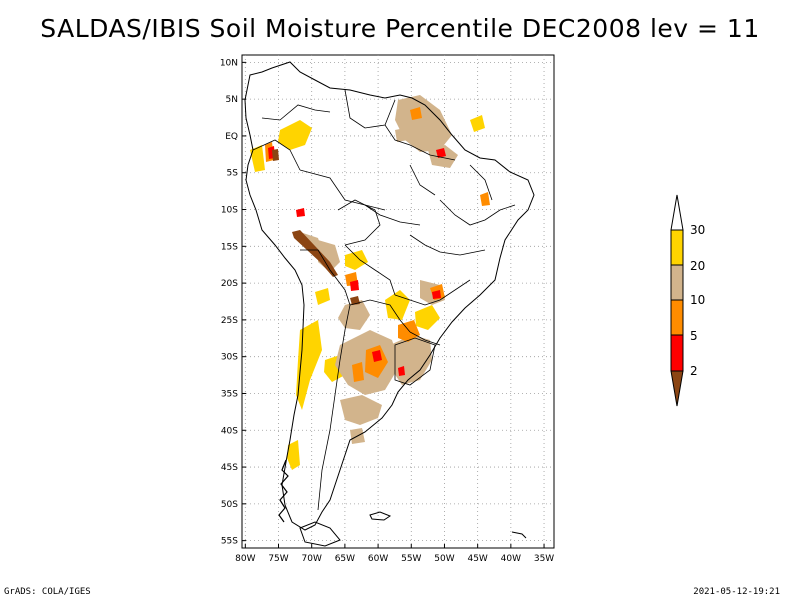 The height and width of the screenshot is (600, 800). What do you see at coordinates (245, 559) in the screenshot?
I see `lon-tick-label: 80W` at bounding box center [245, 559].